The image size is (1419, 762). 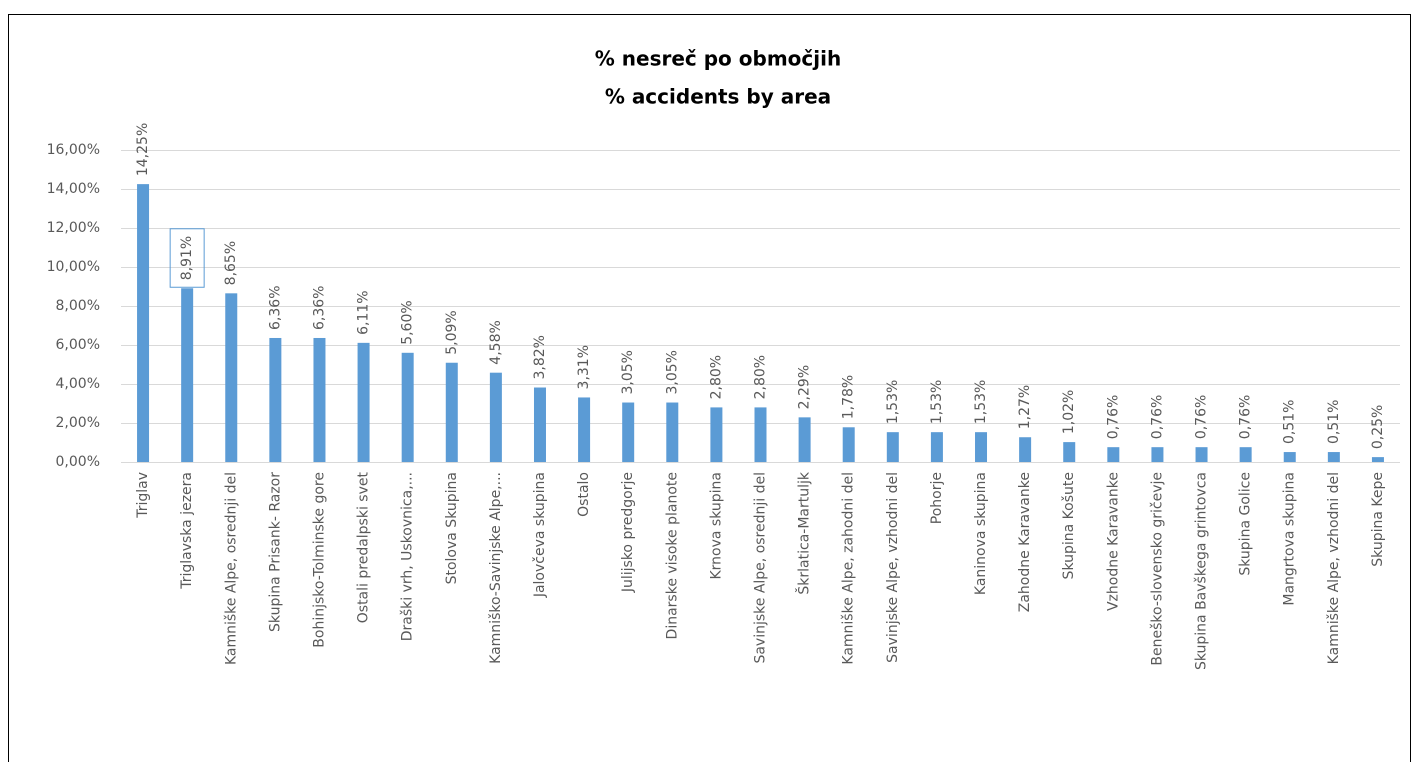 I want to click on y-tick-label: 14,00%, so click(x=73, y=189).